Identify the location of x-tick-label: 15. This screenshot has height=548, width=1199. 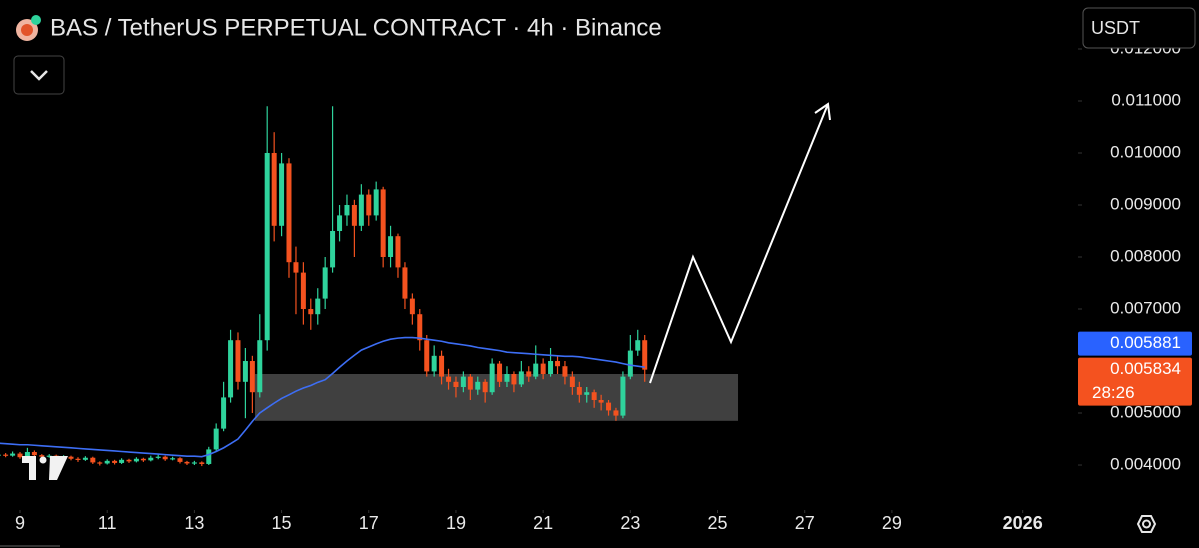
(282, 523).